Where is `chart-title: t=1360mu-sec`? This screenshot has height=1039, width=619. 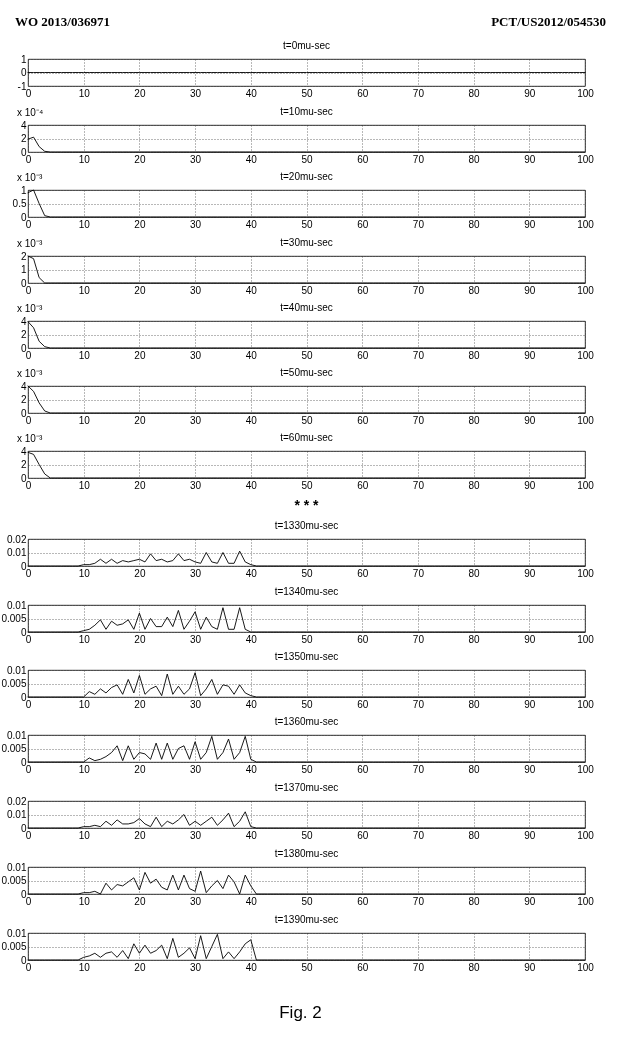 chart-title: t=1360mu-sec is located at coordinates (306, 721).